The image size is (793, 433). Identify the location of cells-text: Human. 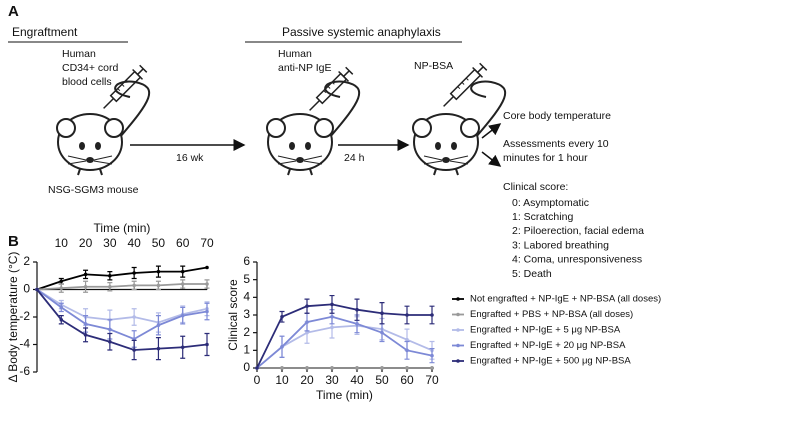
(79, 54).